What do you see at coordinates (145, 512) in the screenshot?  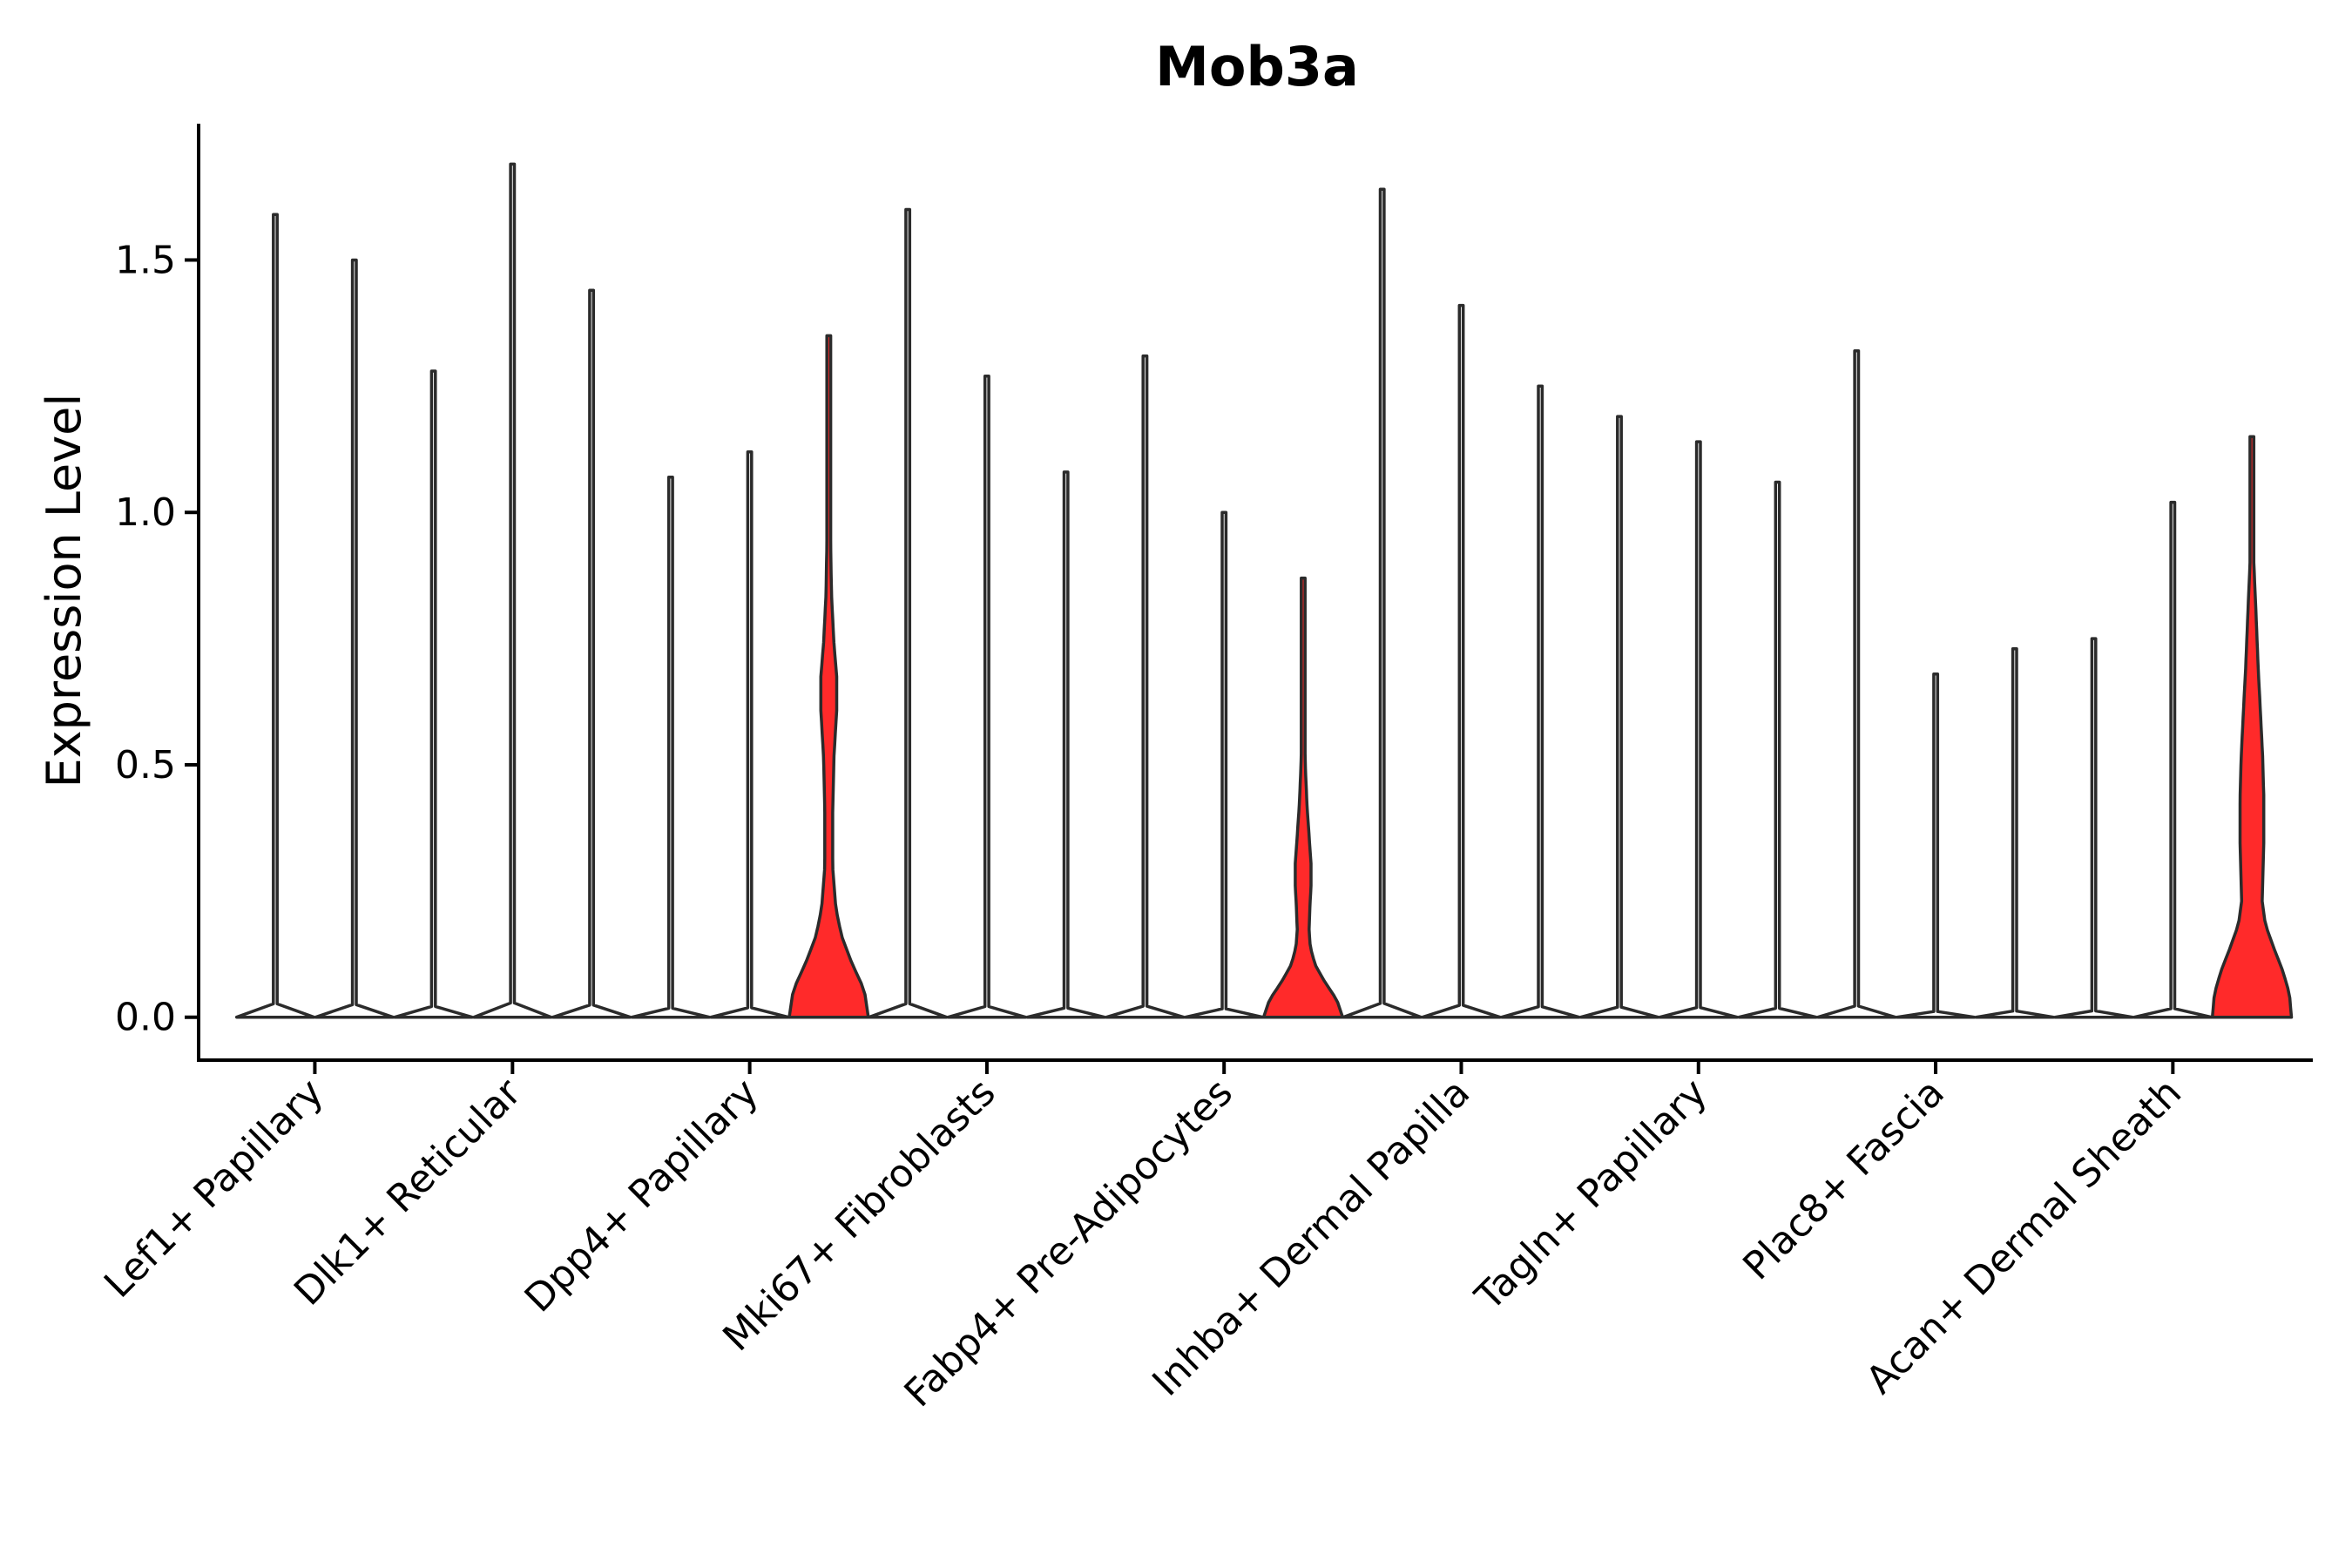 I see `y-tick-label-3: 1.0` at bounding box center [145, 512].